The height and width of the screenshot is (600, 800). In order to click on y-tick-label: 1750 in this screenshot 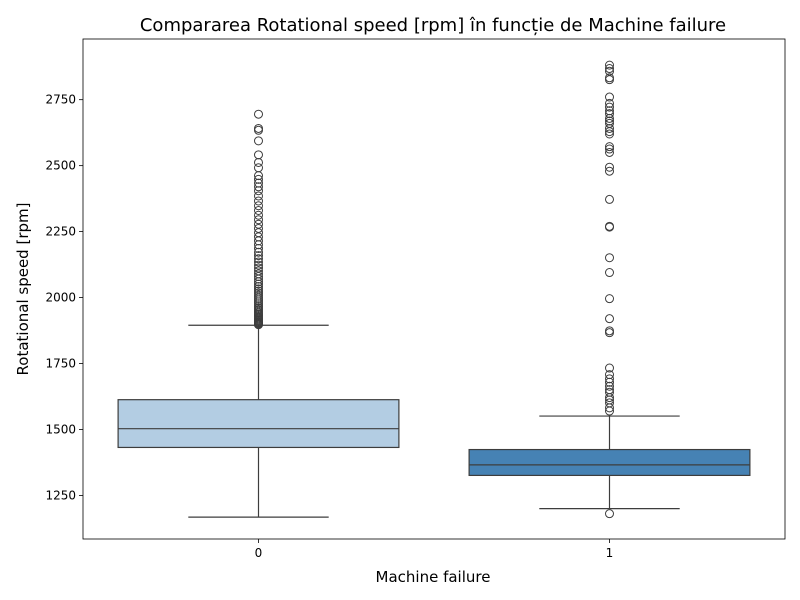, I will do `click(60, 364)`.